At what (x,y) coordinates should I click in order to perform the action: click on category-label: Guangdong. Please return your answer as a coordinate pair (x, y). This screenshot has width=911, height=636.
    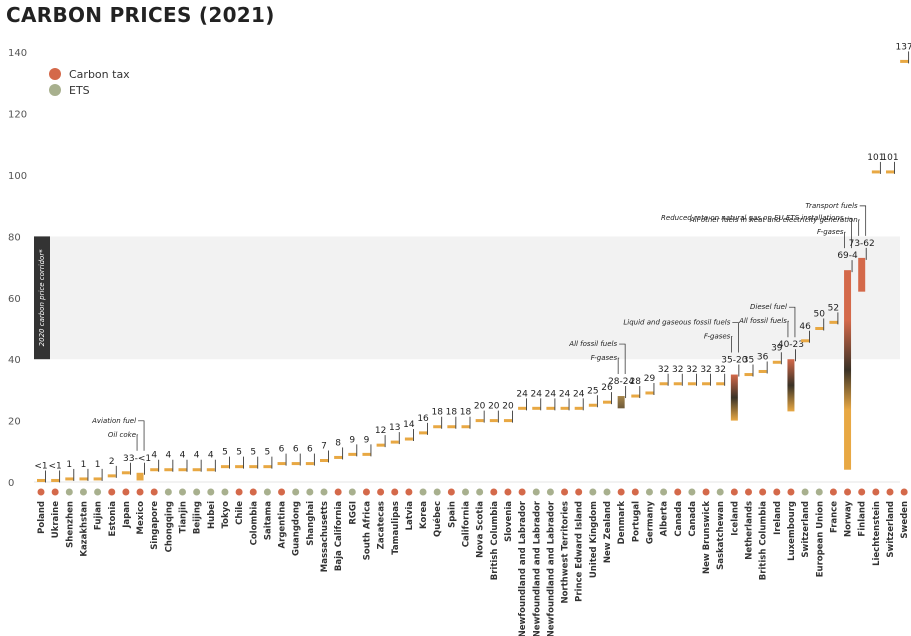
    Looking at the image, I should click on (297, 528).